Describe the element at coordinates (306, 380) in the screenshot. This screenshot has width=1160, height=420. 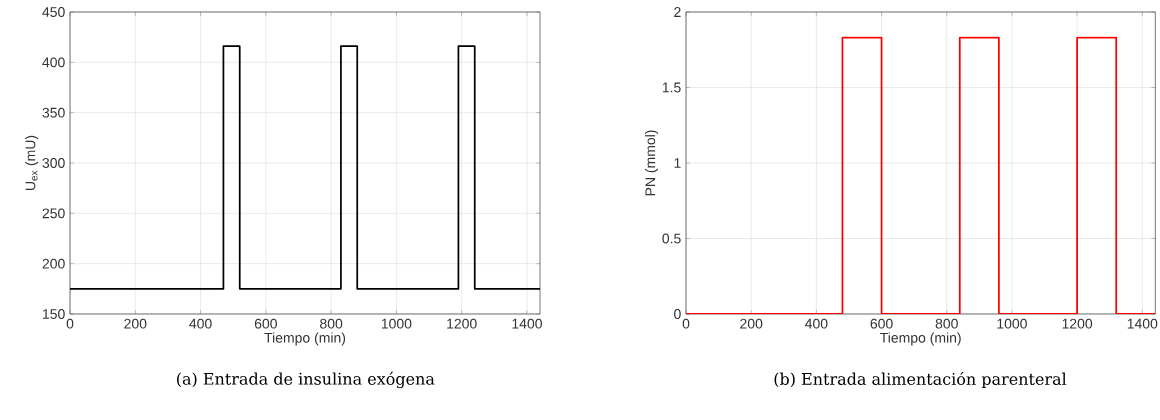
I see `text: (a) Entrada de insulina exógena` at that location.